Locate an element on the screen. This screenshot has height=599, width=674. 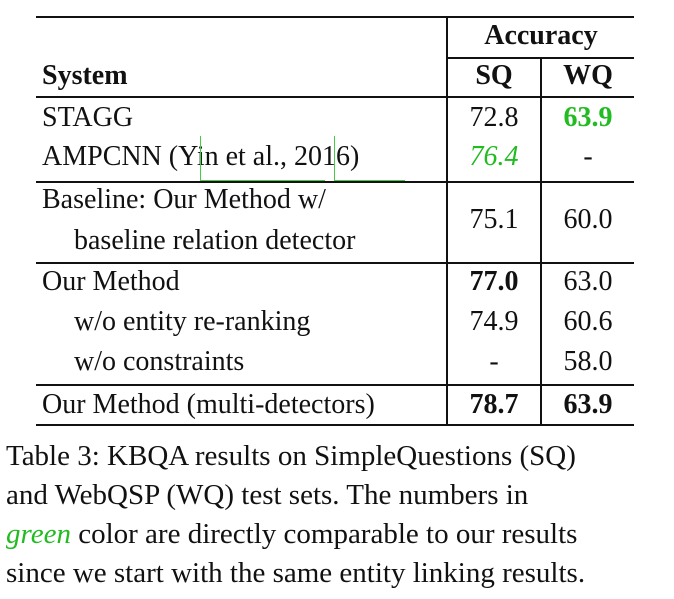
row-no-constraints-wq: 58.0 is located at coordinates (588, 361).